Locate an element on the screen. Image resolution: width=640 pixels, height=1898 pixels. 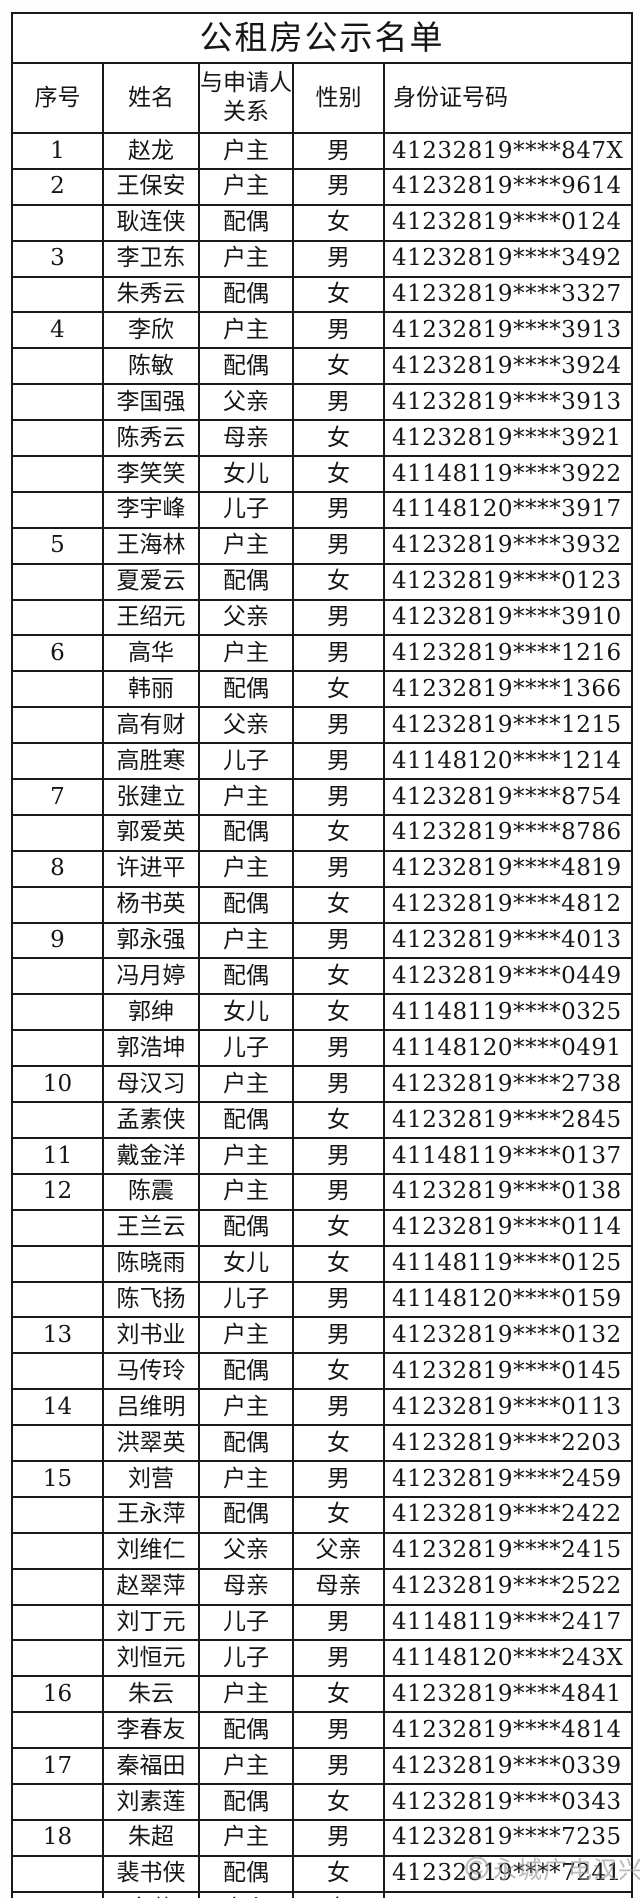
cell-id-number: 41148119****0125 is located at coordinates (508, 1263).